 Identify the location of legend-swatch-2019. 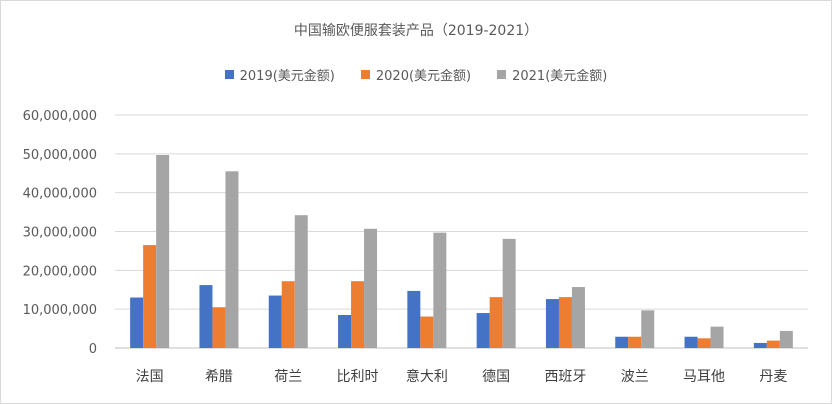
(229, 74).